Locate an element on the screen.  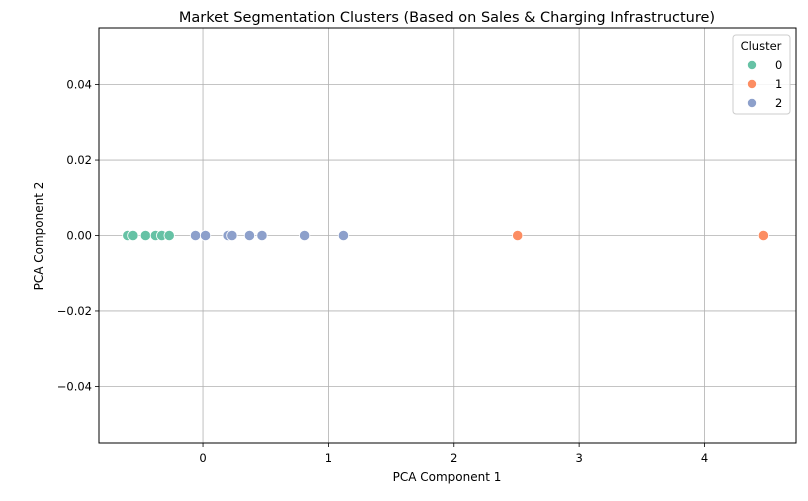
y-axis-ticks: 0.04 0.02 0.00 −0.02 −0.04 is located at coordinates (78, 235).